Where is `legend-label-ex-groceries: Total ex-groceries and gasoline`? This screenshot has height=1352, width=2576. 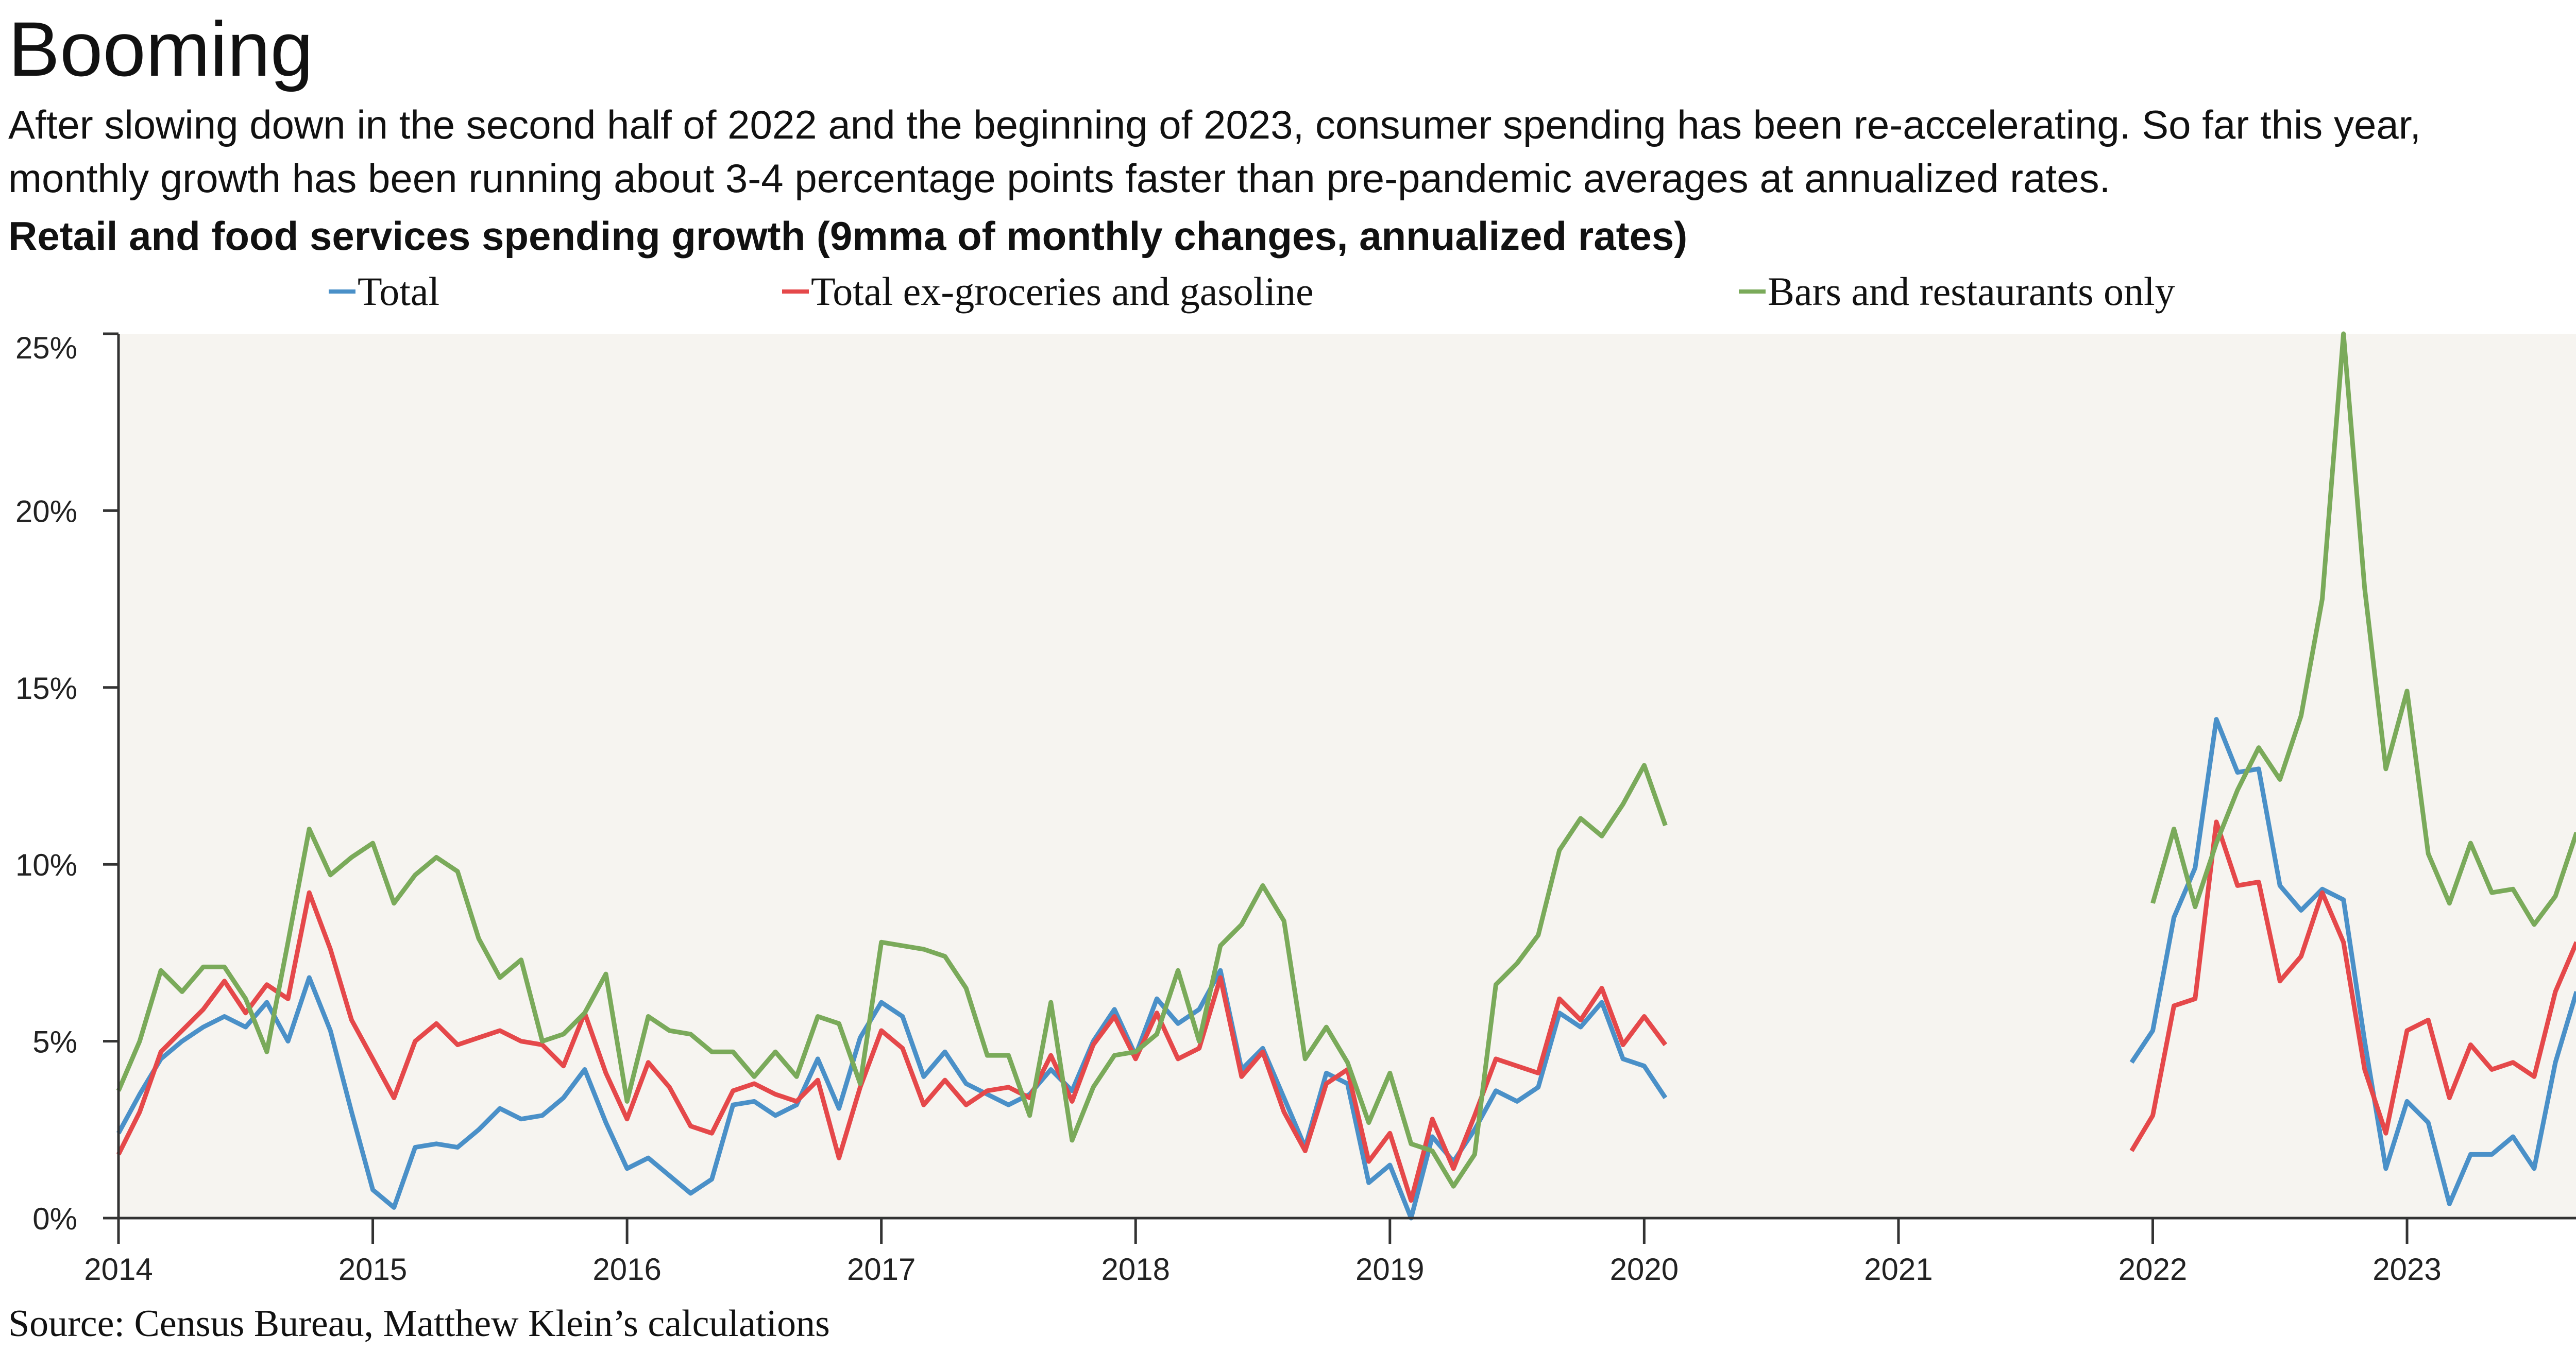 legend-label-ex-groceries: Total ex-groceries and gasoline is located at coordinates (1062, 292).